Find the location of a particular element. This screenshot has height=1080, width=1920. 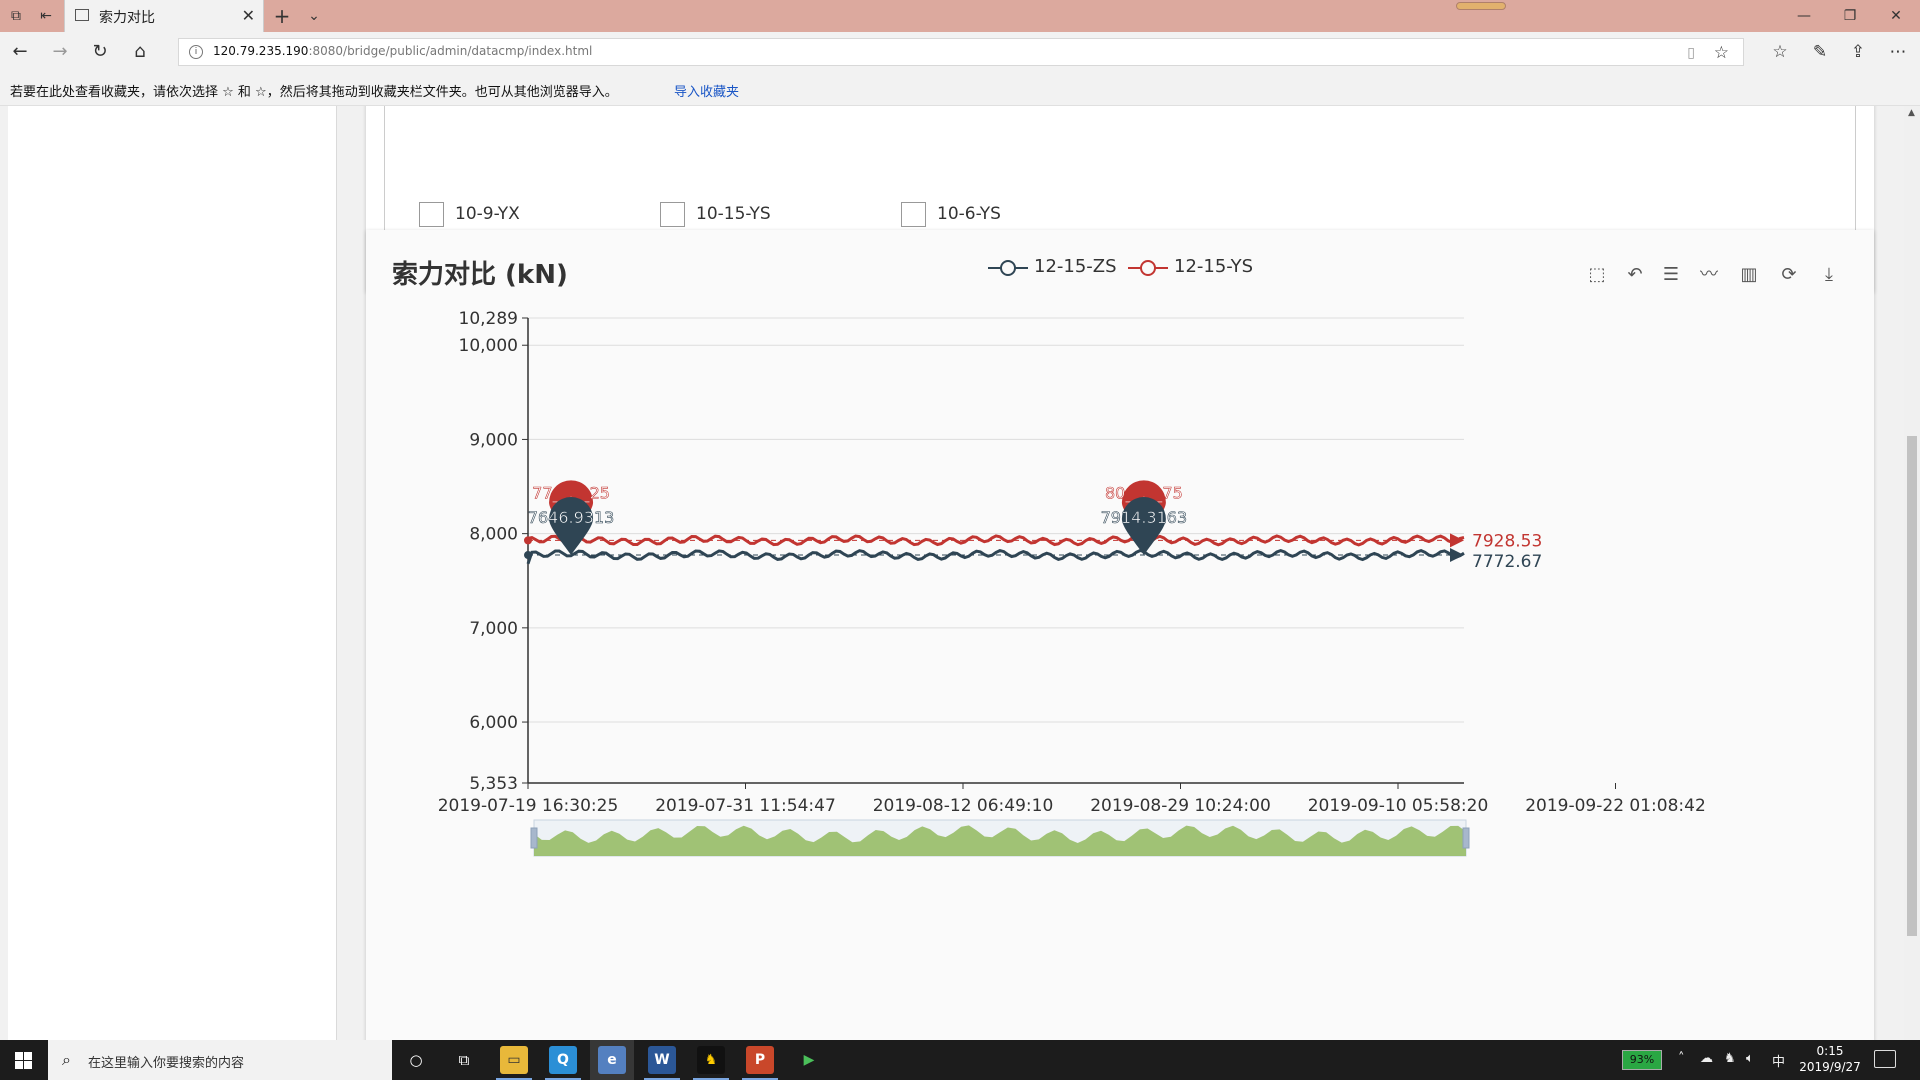

clock: 0:15 2019/9/27 is located at coordinates (1830, 1059).